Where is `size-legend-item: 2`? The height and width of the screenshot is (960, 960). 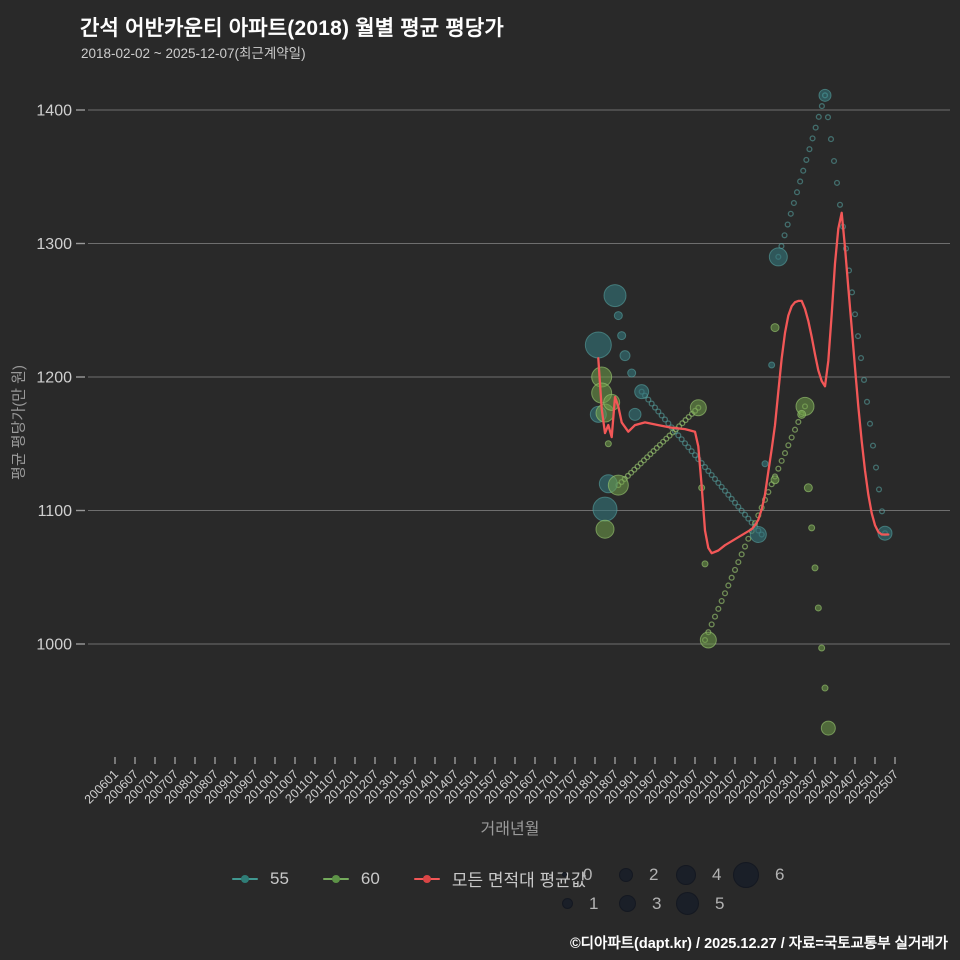
size-legend-item: 2 is located at coordinates (642, 875).